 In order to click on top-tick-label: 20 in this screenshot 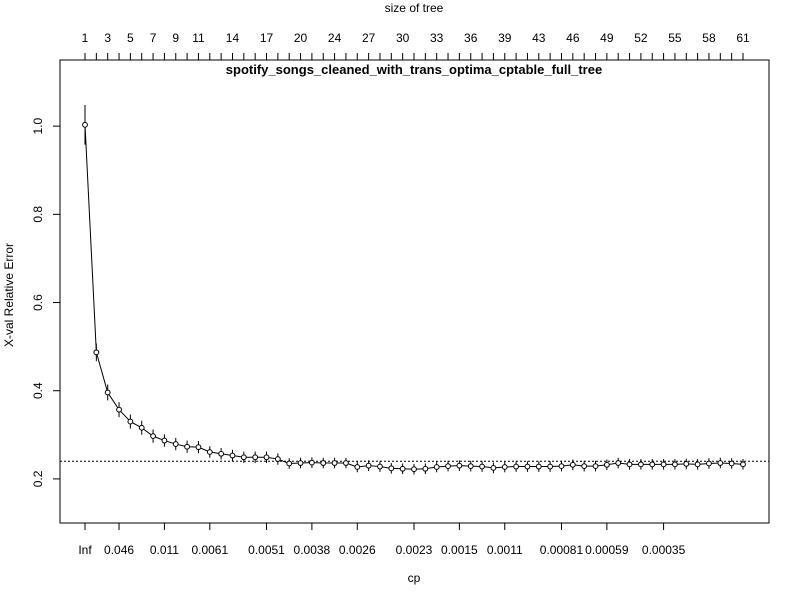, I will do `click(301, 38)`.